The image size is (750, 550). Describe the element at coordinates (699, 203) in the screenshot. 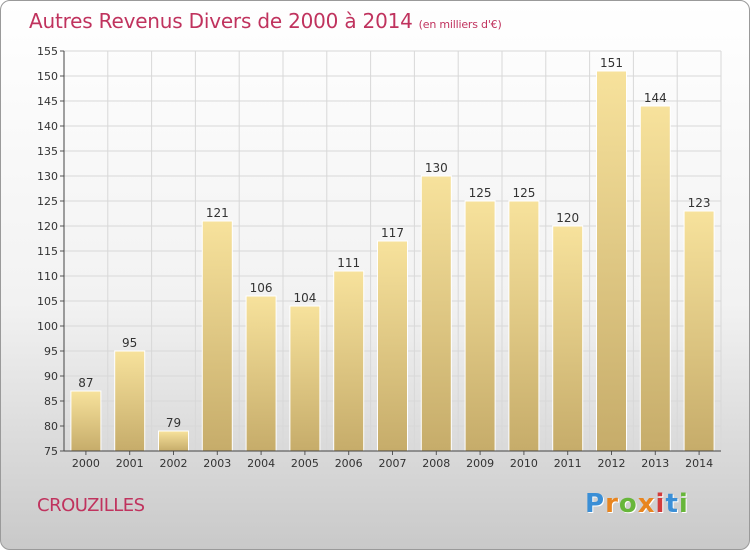

I see `bar-value-label: 123` at that location.